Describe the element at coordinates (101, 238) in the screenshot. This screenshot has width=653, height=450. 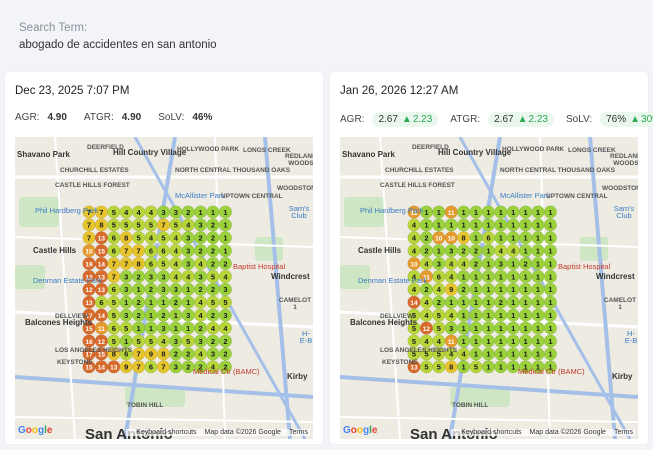
I see `rank-marker: 13` at that location.